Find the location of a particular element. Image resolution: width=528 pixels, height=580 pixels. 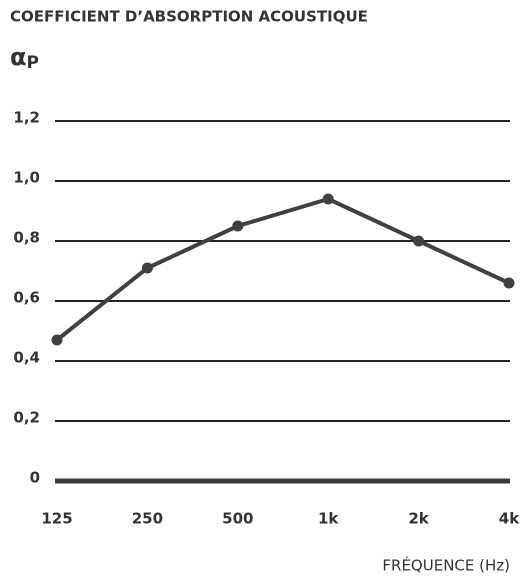

y-tick-label: 1,2 is located at coordinates (26, 118).